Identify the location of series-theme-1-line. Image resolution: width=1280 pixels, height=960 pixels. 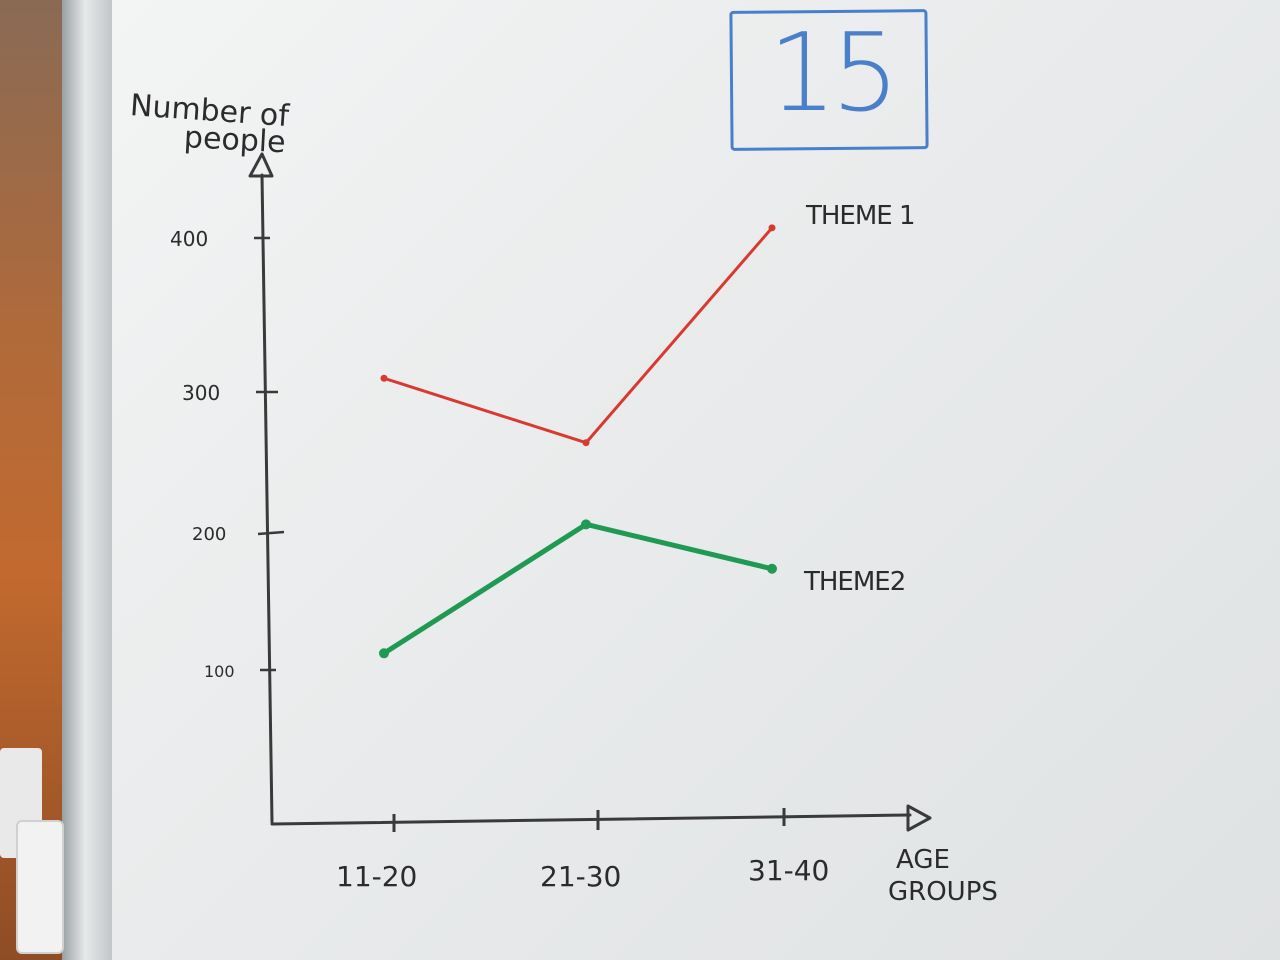
(578, 335).